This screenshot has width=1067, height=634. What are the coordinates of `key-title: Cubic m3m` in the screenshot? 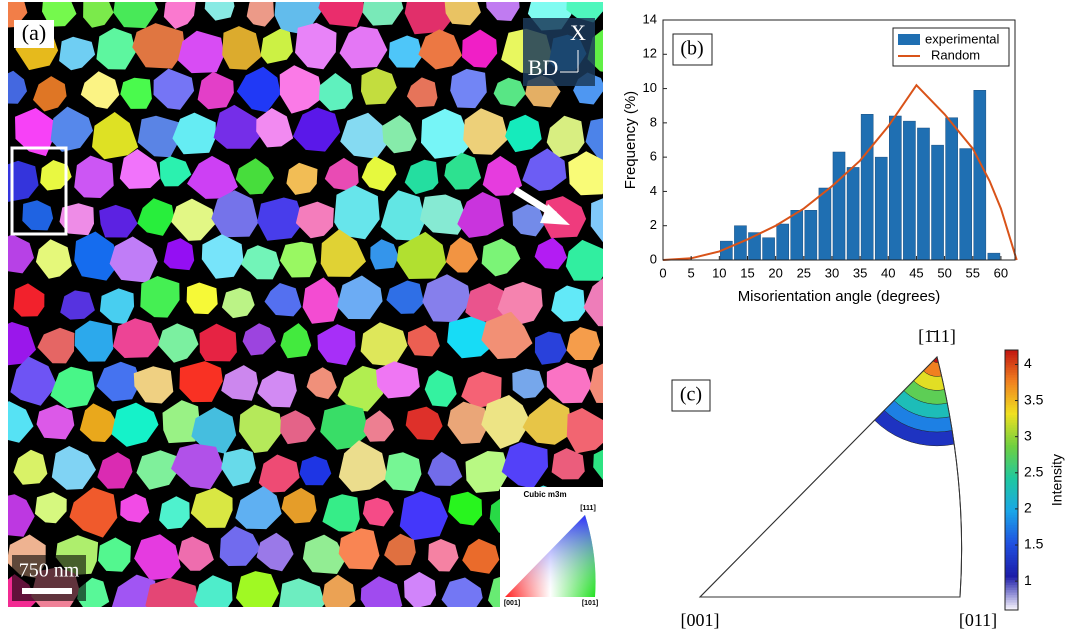 It's located at (544, 494).